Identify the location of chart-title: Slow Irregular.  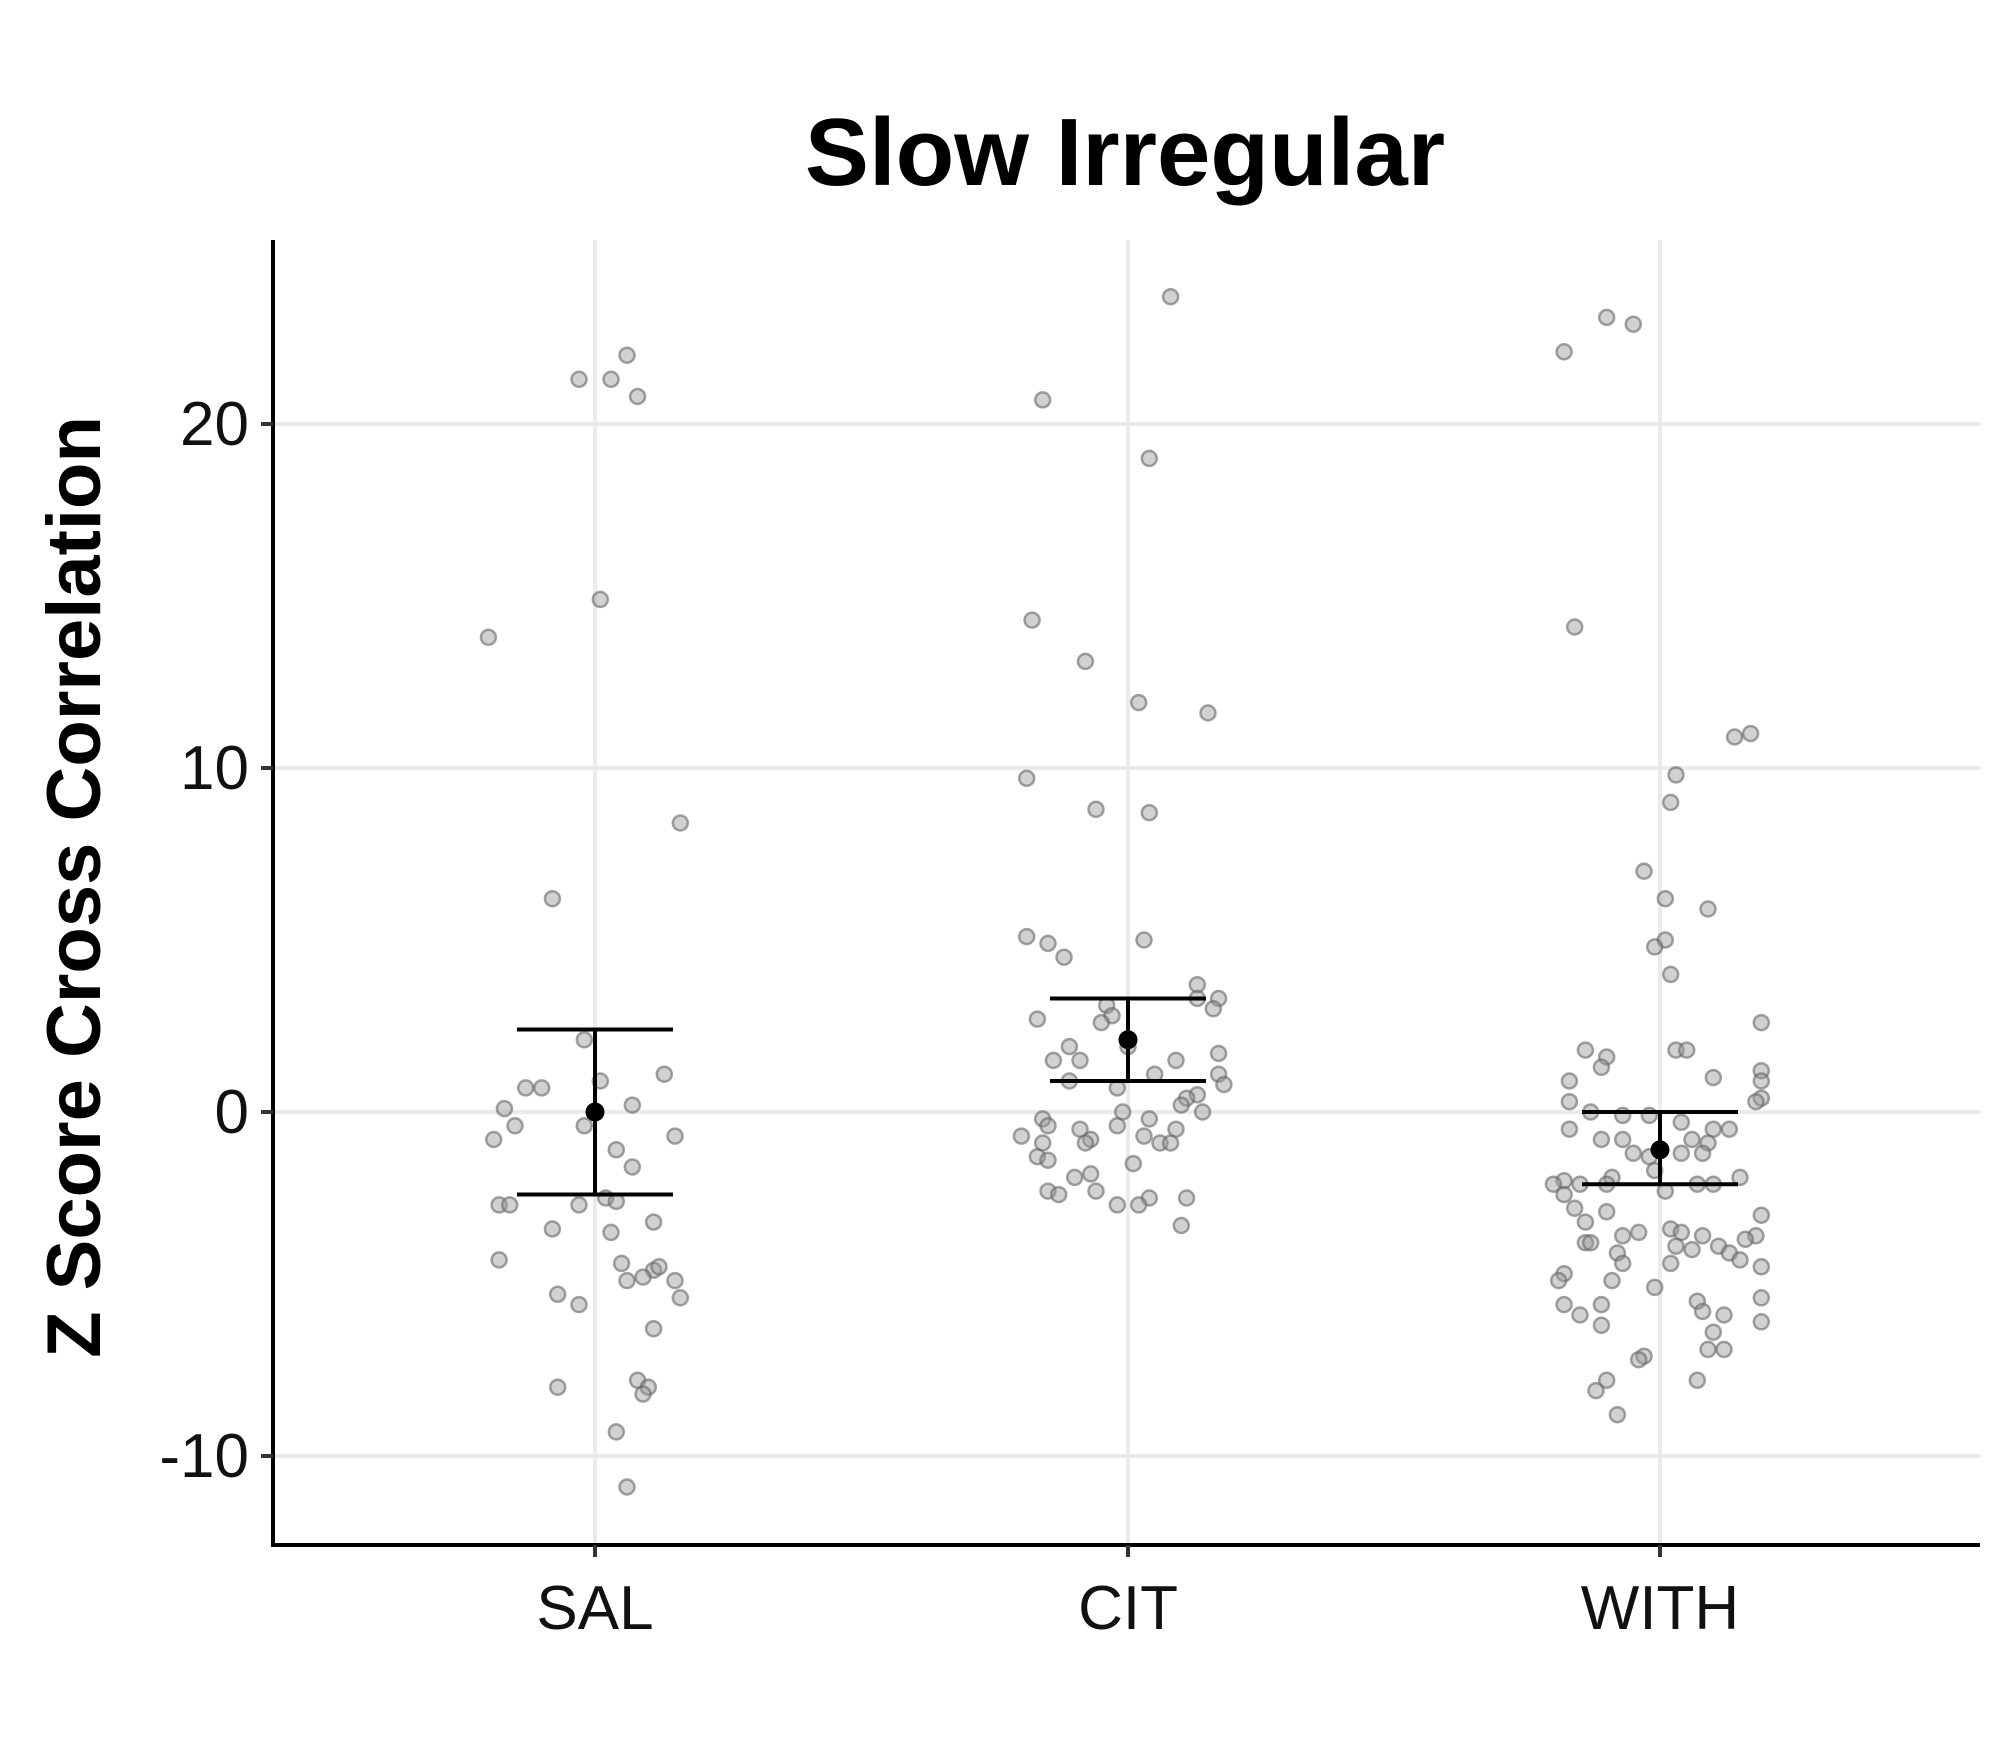
(1125, 152).